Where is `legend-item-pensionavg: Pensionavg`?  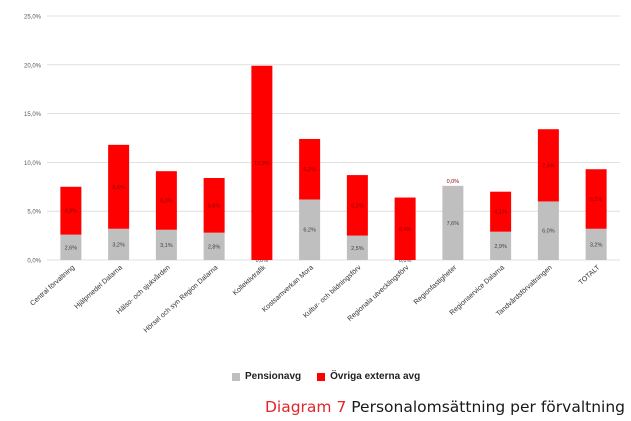
legend-item-pensionavg: Pensionavg is located at coordinates (266, 376).